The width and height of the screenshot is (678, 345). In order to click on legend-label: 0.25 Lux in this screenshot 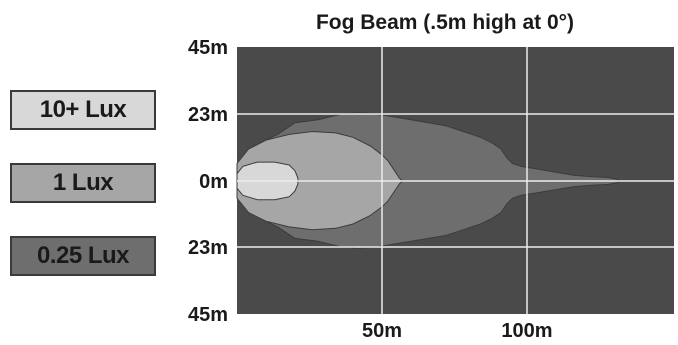, I will do `click(83, 255)`.